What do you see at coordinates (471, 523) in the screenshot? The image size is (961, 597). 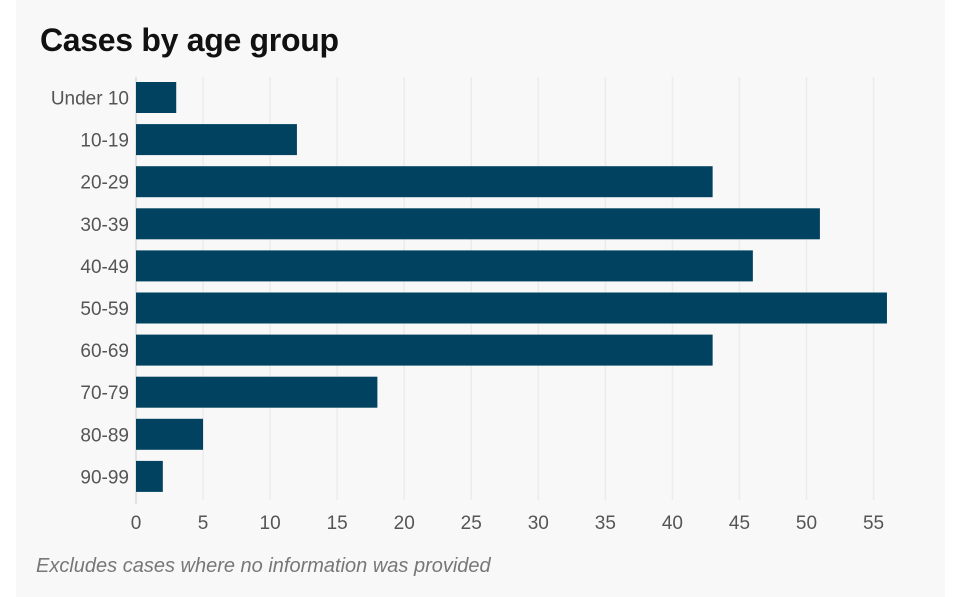 I see `x-tick-label: 25` at bounding box center [471, 523].